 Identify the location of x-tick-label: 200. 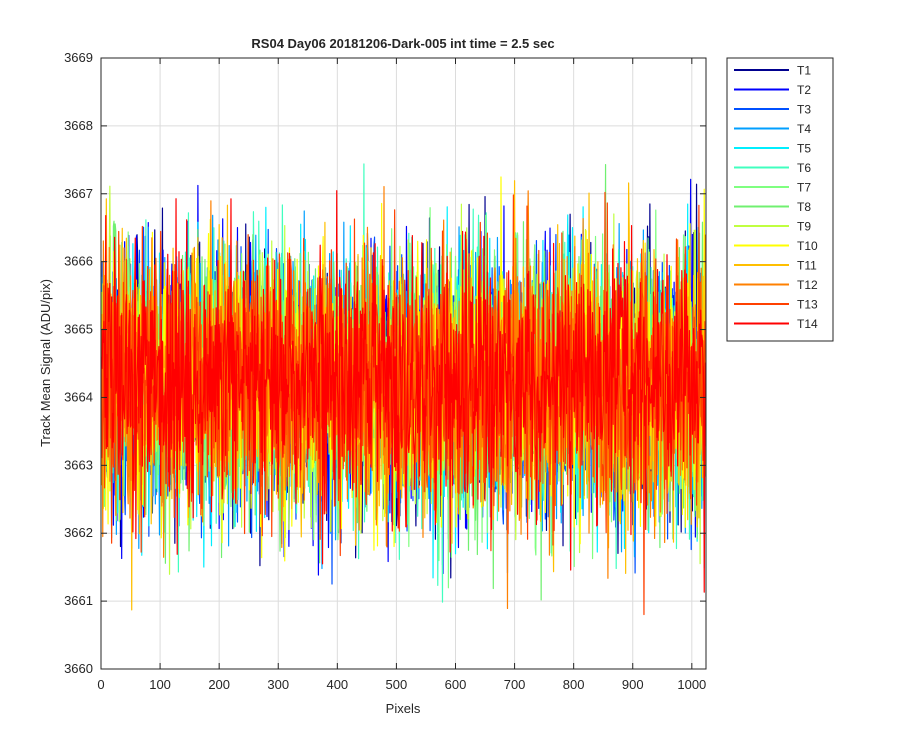
(219, 684).